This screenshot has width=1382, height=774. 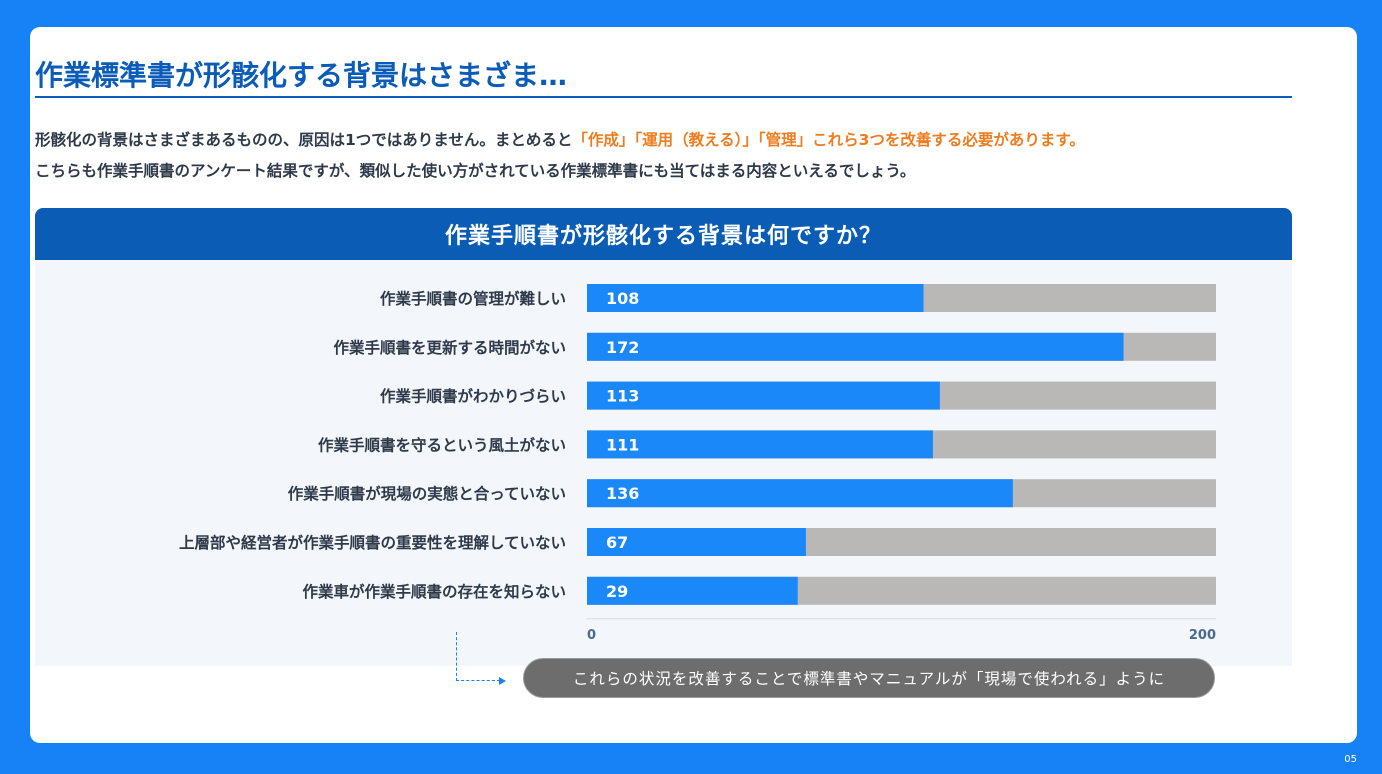 What do you see at coordinates (828, 140) in the screenshot?
I see `intro-line-1-highlight: 「作成」「運用（教える）」「管理」これら3つを改善する必要があります。` at bounding box center [828, 140].